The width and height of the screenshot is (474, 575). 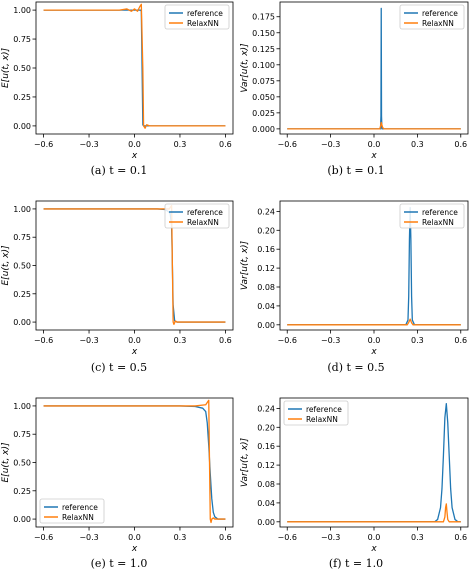 I want to click on chart-f-series-relaxnn-line, so click(x=374, y=513).